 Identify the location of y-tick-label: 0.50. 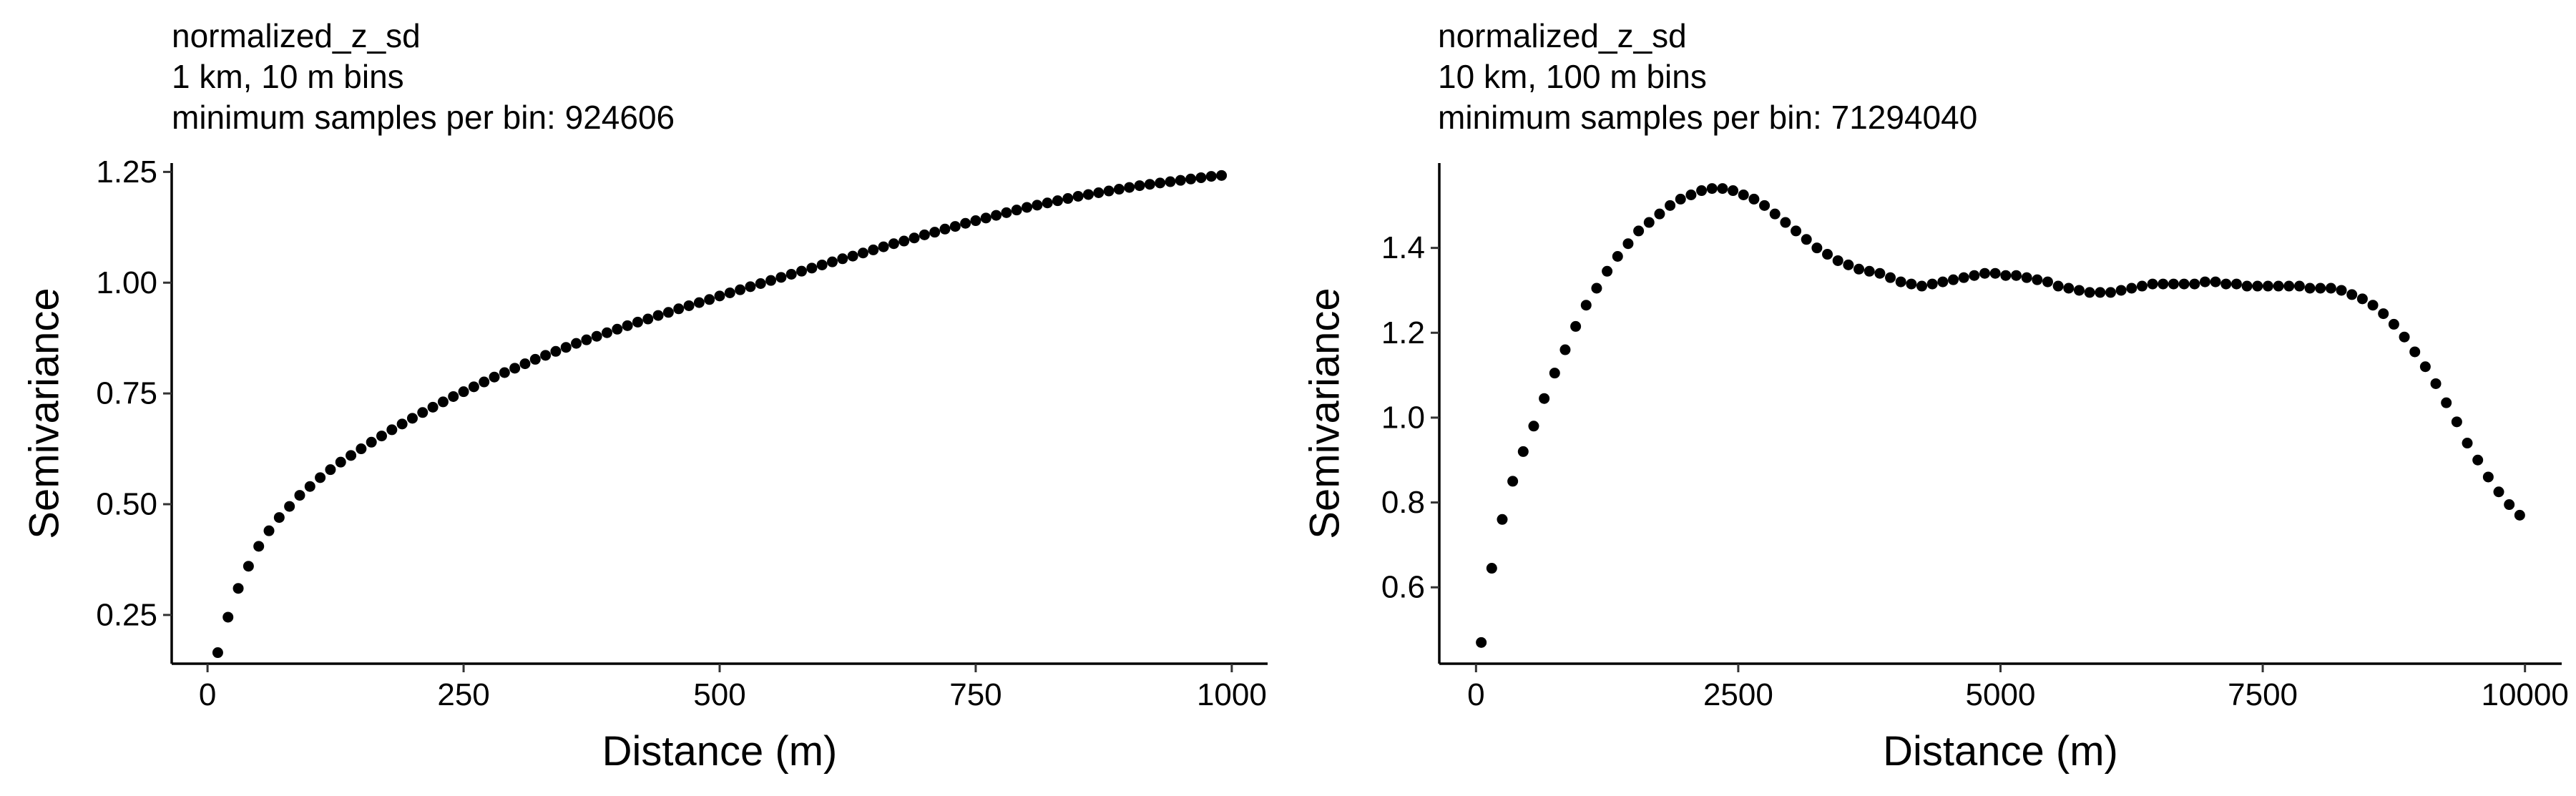
(126, 503).